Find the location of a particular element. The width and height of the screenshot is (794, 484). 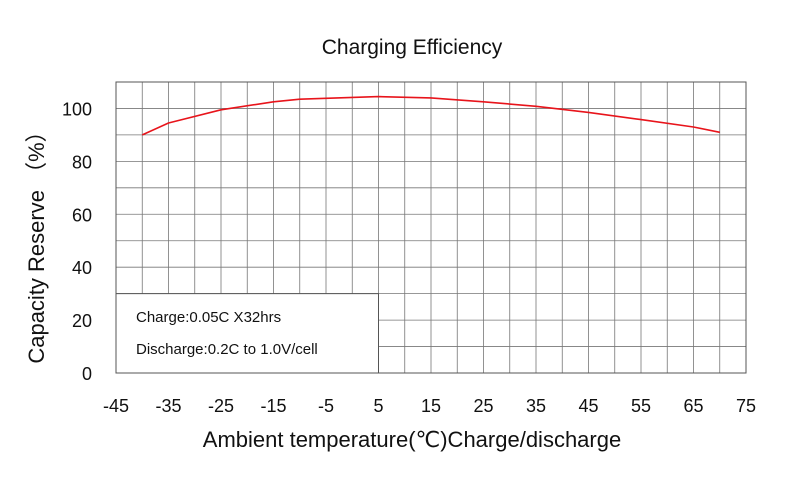

x-tick-label: 15 is located at coordinates (431, 406).